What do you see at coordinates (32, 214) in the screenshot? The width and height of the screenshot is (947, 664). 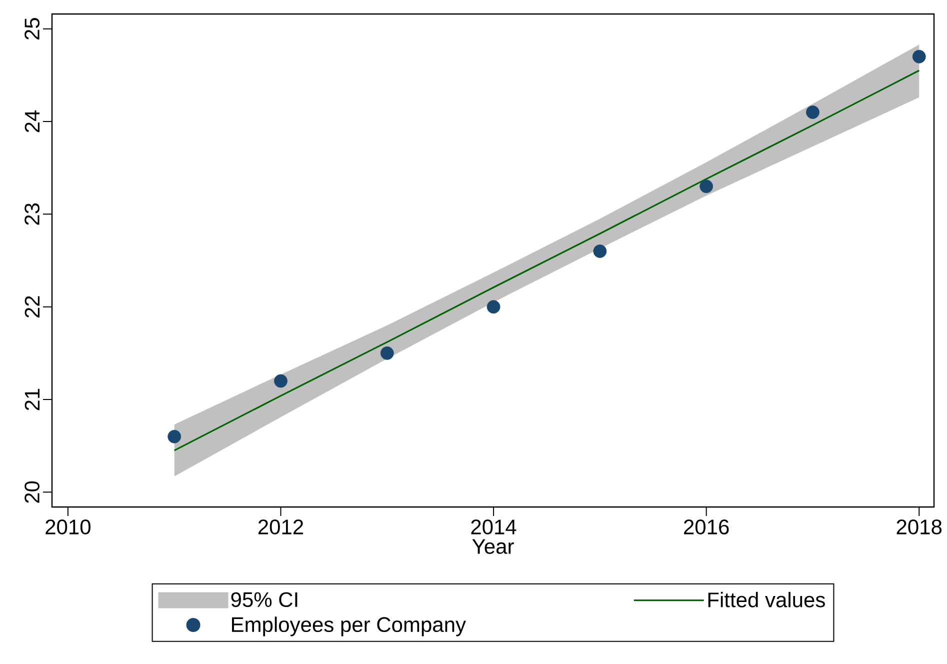 I see `y-tick-label: 23` at bounding box center [32, 214].